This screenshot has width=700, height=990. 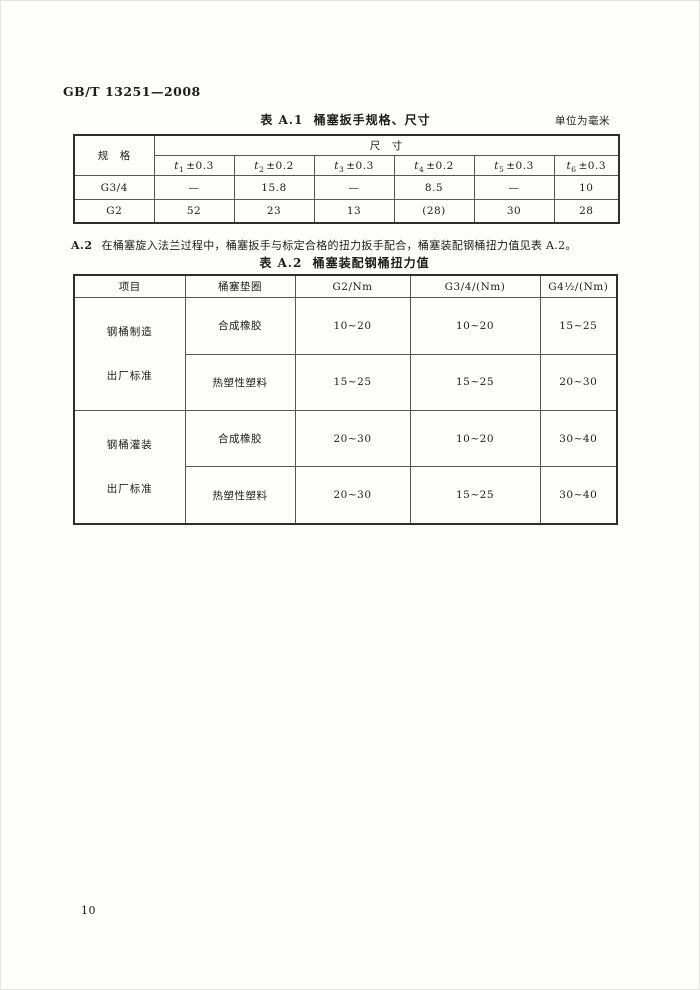 I want to click on table-a2-title: 表 A.2 桶塞装配钢桶扭力值, so click(x=344, y=263).